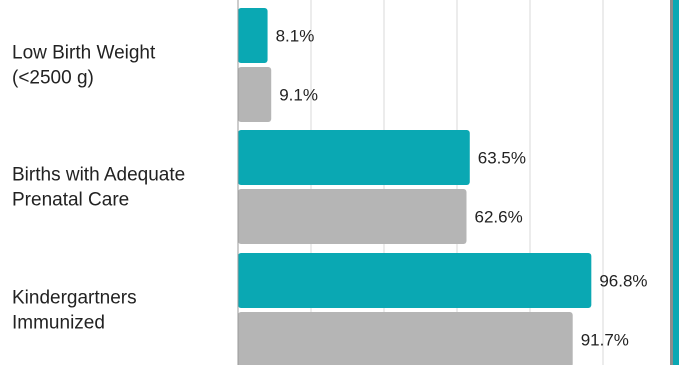  What do you see at coordinates (605, 340) in the screenshot?
I see `data-label: 91.7%` at bounding box center [605, 340].